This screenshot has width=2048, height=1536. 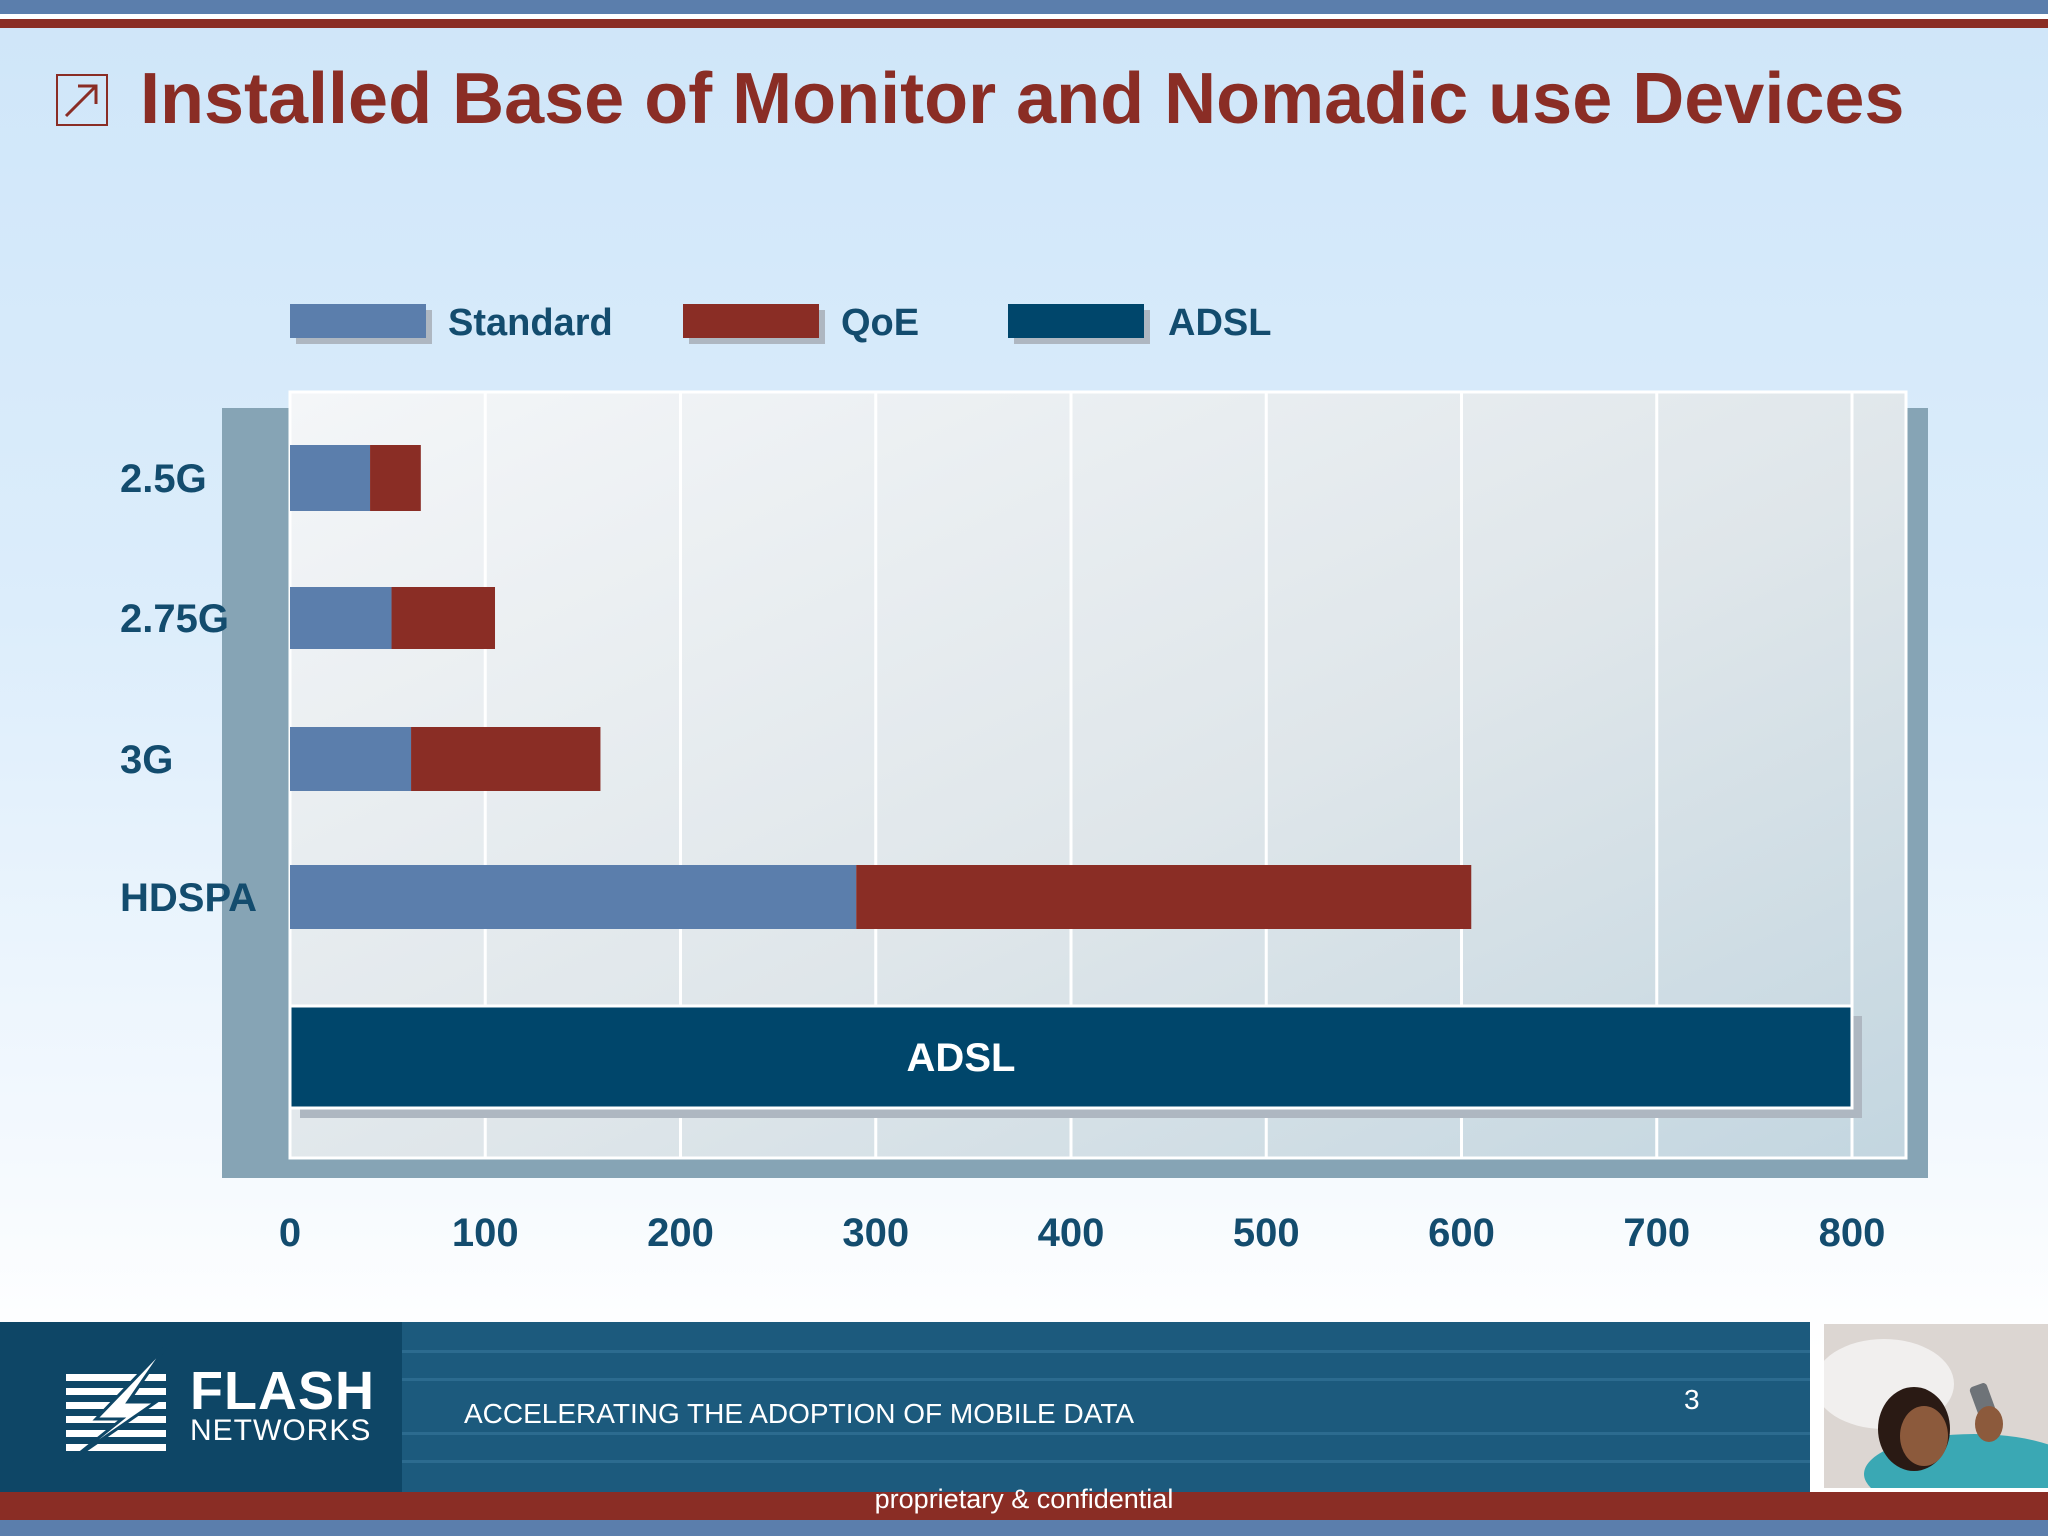 What do you see at coordinates (443, 618) in the screenshot?
I see `bar-qoe-275g` at bounding box center [443, 618].